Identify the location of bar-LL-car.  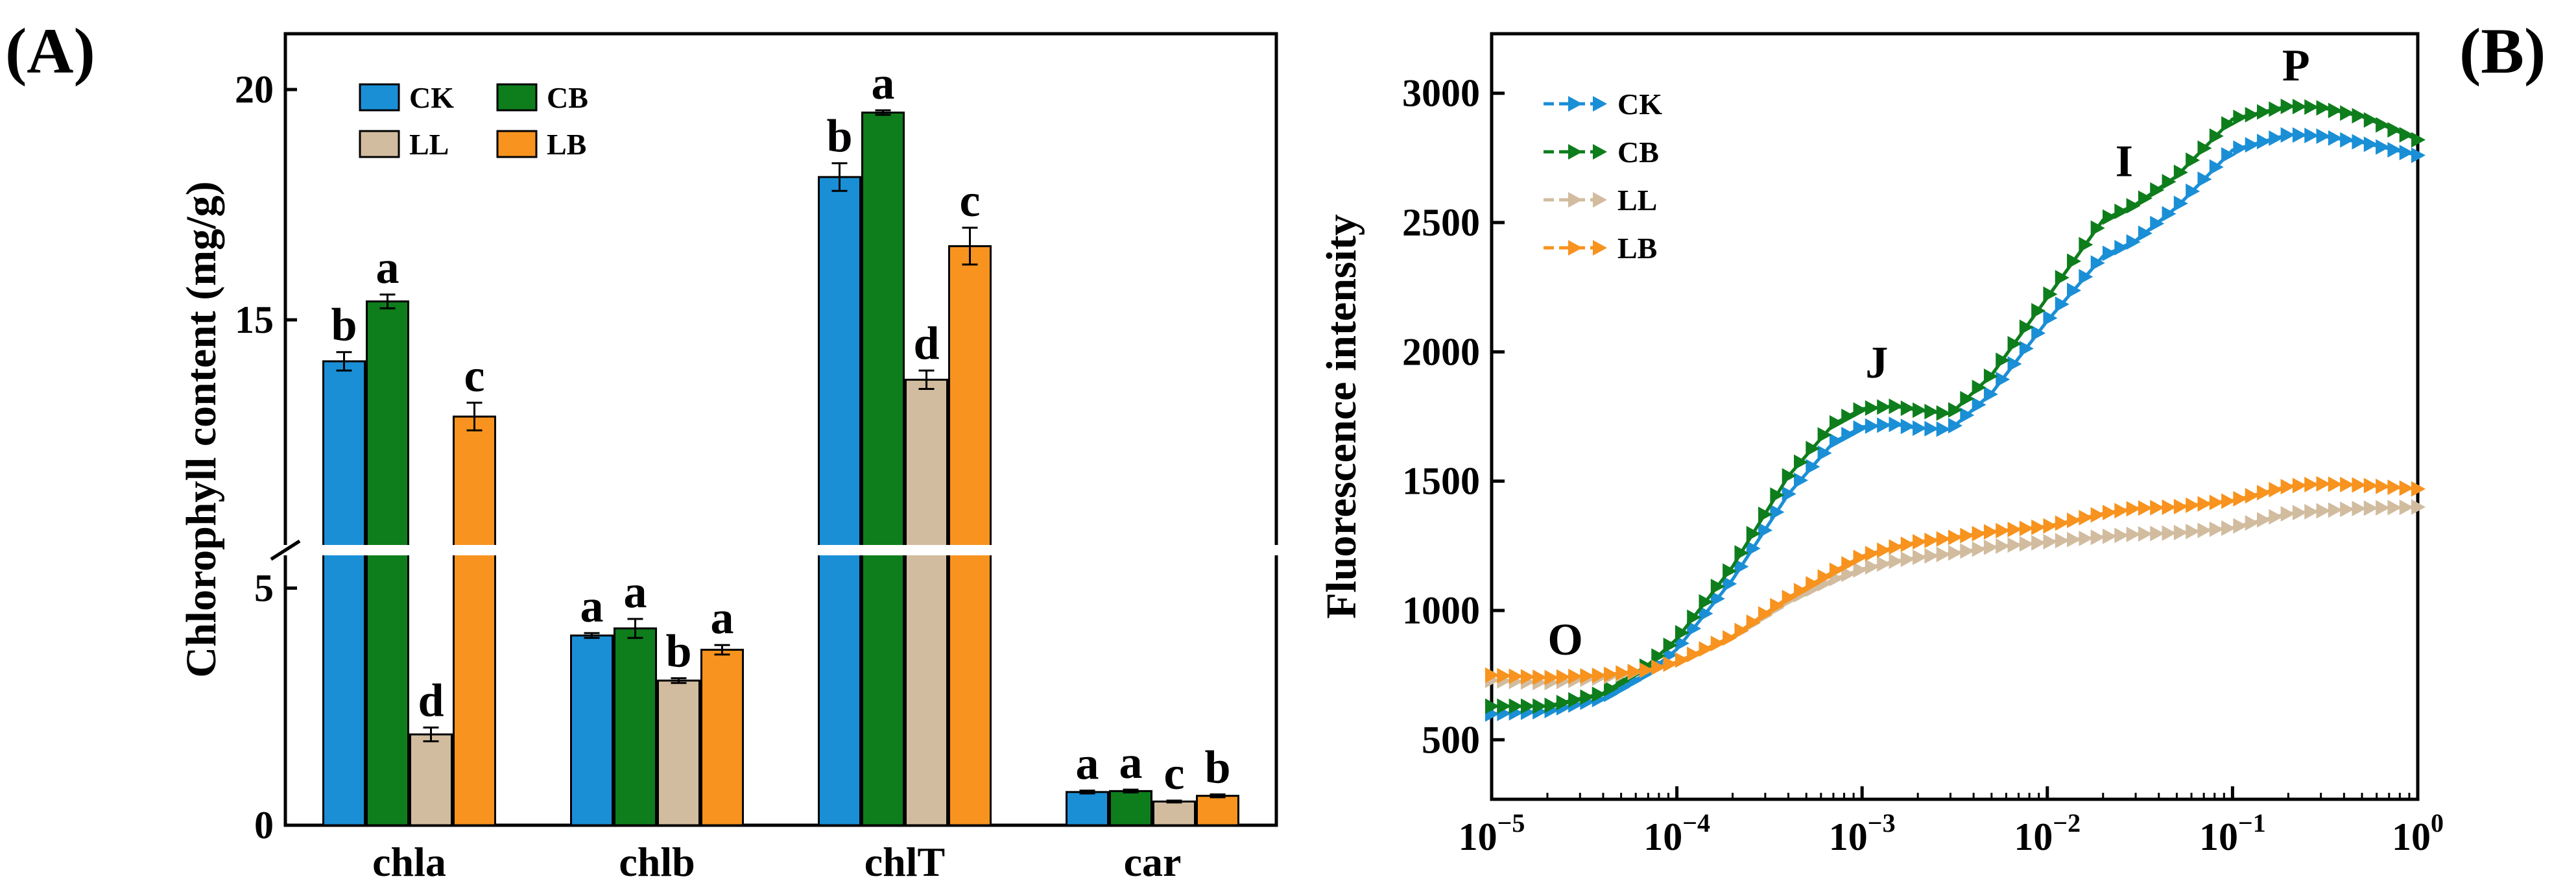
(1174, 813).